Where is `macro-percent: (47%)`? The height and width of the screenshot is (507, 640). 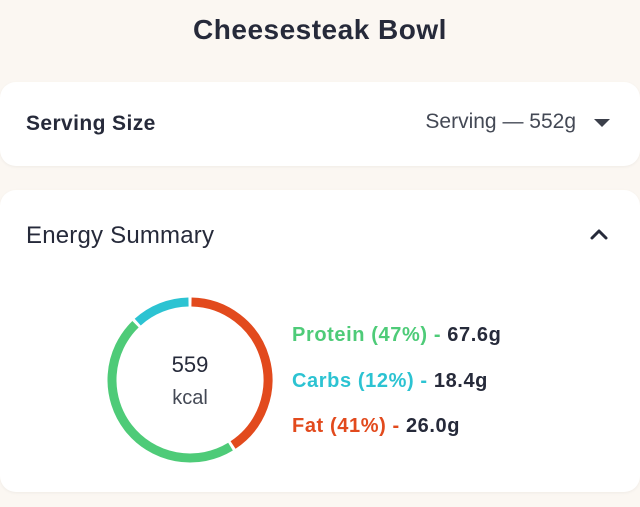
macro-percent: (47%) is located at coordinates (399, 335).